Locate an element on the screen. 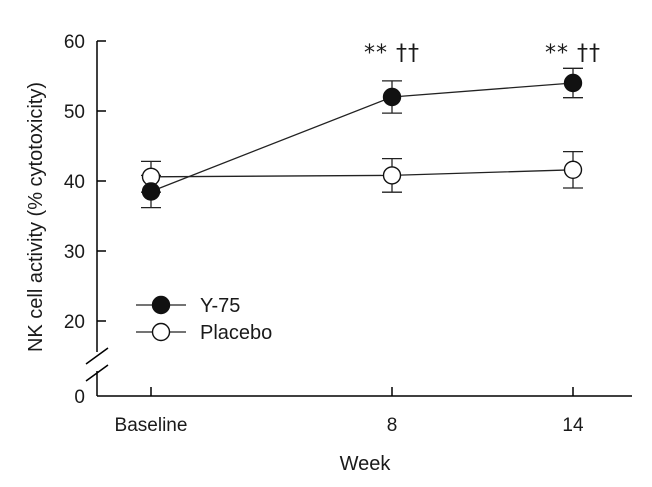 The height and width of the screenshot is (487, 652). x-tick-label: 14 is located at coordinates (573, 425).